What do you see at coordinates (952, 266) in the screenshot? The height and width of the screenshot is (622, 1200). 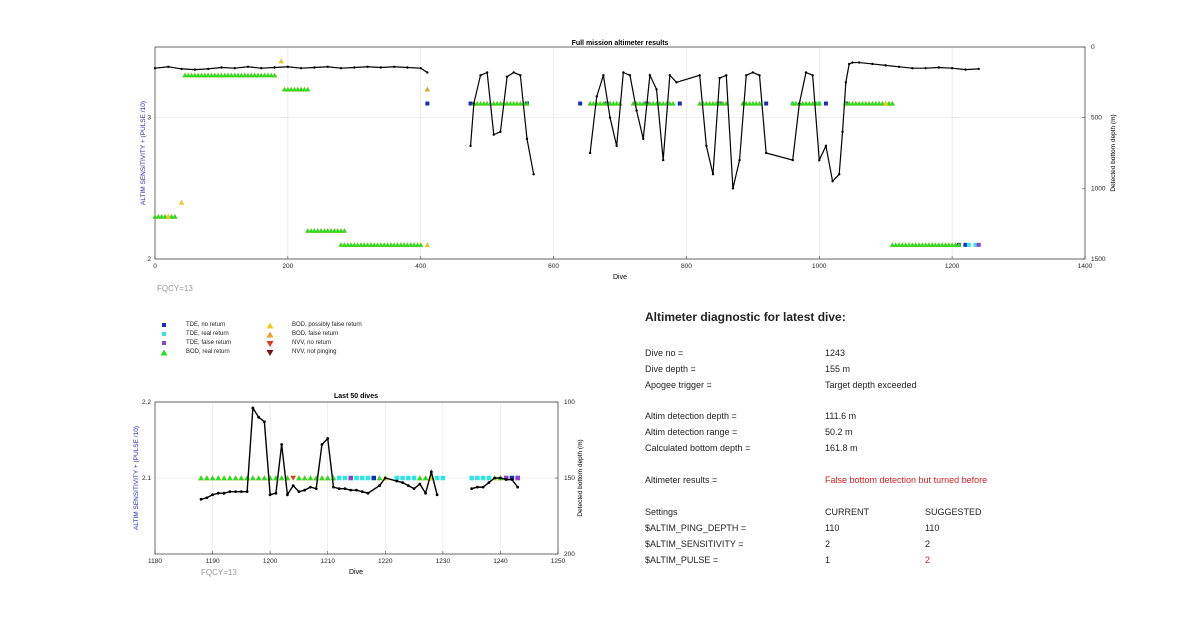 I see `x-tick-label: 1200` at bounding box center [952, 266].